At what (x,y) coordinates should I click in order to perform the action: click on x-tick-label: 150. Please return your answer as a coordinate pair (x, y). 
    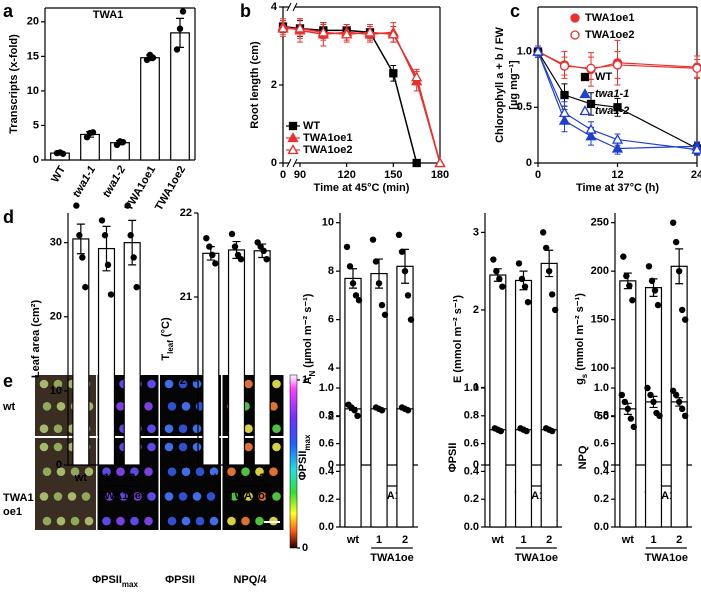
    Looking at the image, I should click on (393, 175).